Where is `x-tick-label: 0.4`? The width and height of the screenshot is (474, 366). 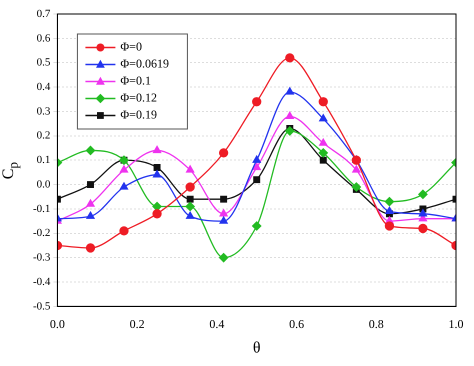
x-tick-label: 0.4 is located at coordinates (216, 323).